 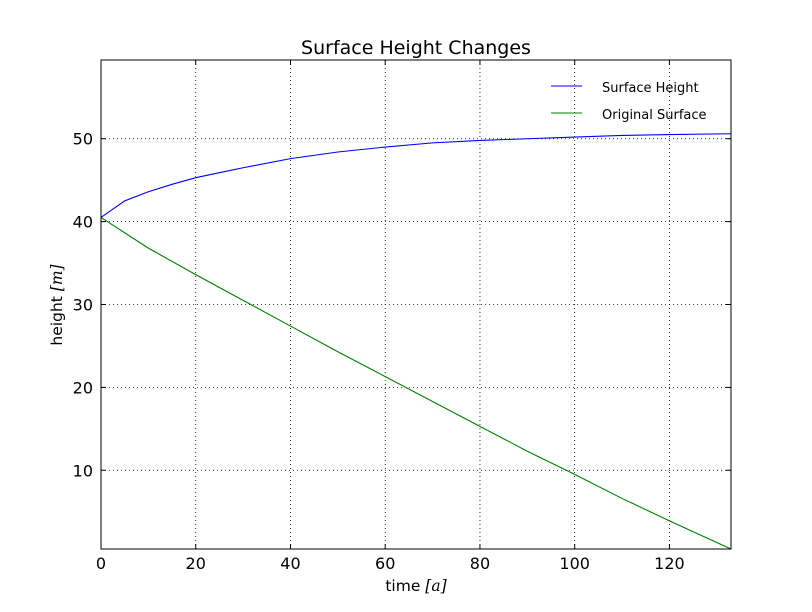 What do you see at coordinates (436, 586) in the screenshot?
I see `x-axis-label-unit: [a]` at bounding box center [436, 586].